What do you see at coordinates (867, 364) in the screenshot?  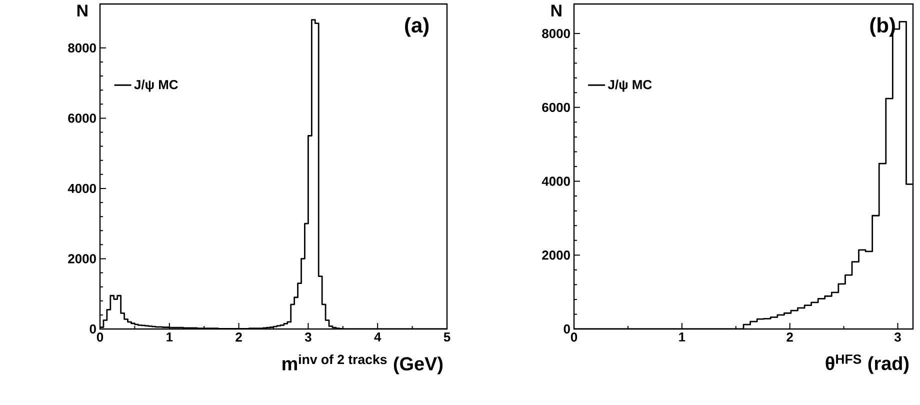 I see `x-axis-title: θ$^{HFS}$ (rad)` at bounding box center [867, 364].